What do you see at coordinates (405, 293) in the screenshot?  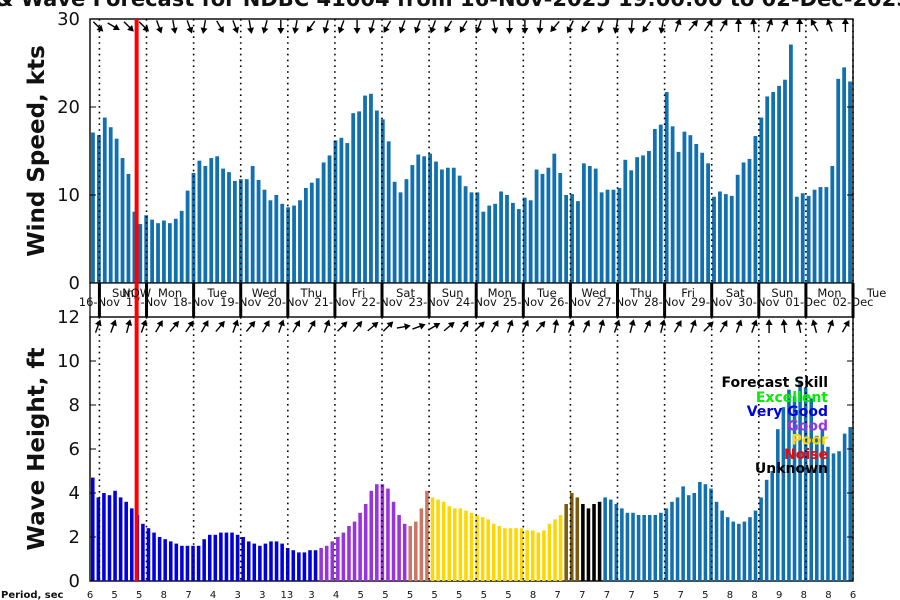 I see `day-of-week-label: Sat` at bounding box center [405, 293].